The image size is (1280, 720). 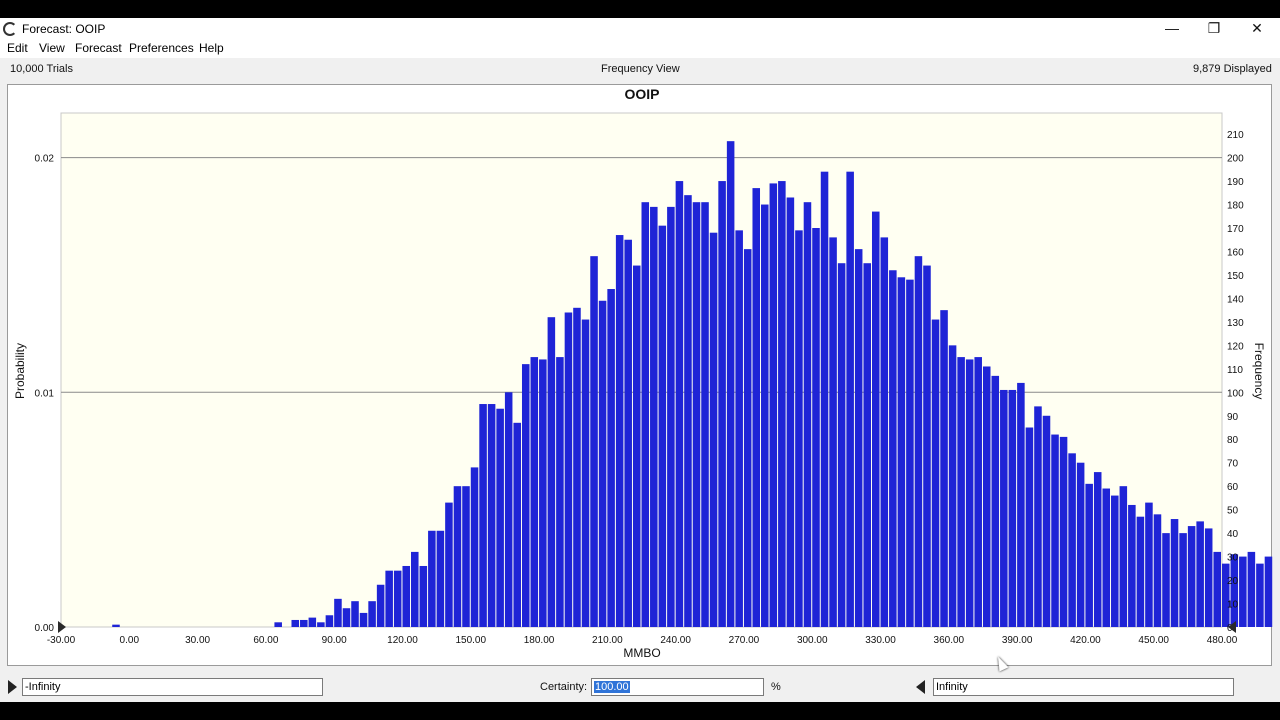 I want to click on x-tick-label: 360.00, so click(x=949, y=640).